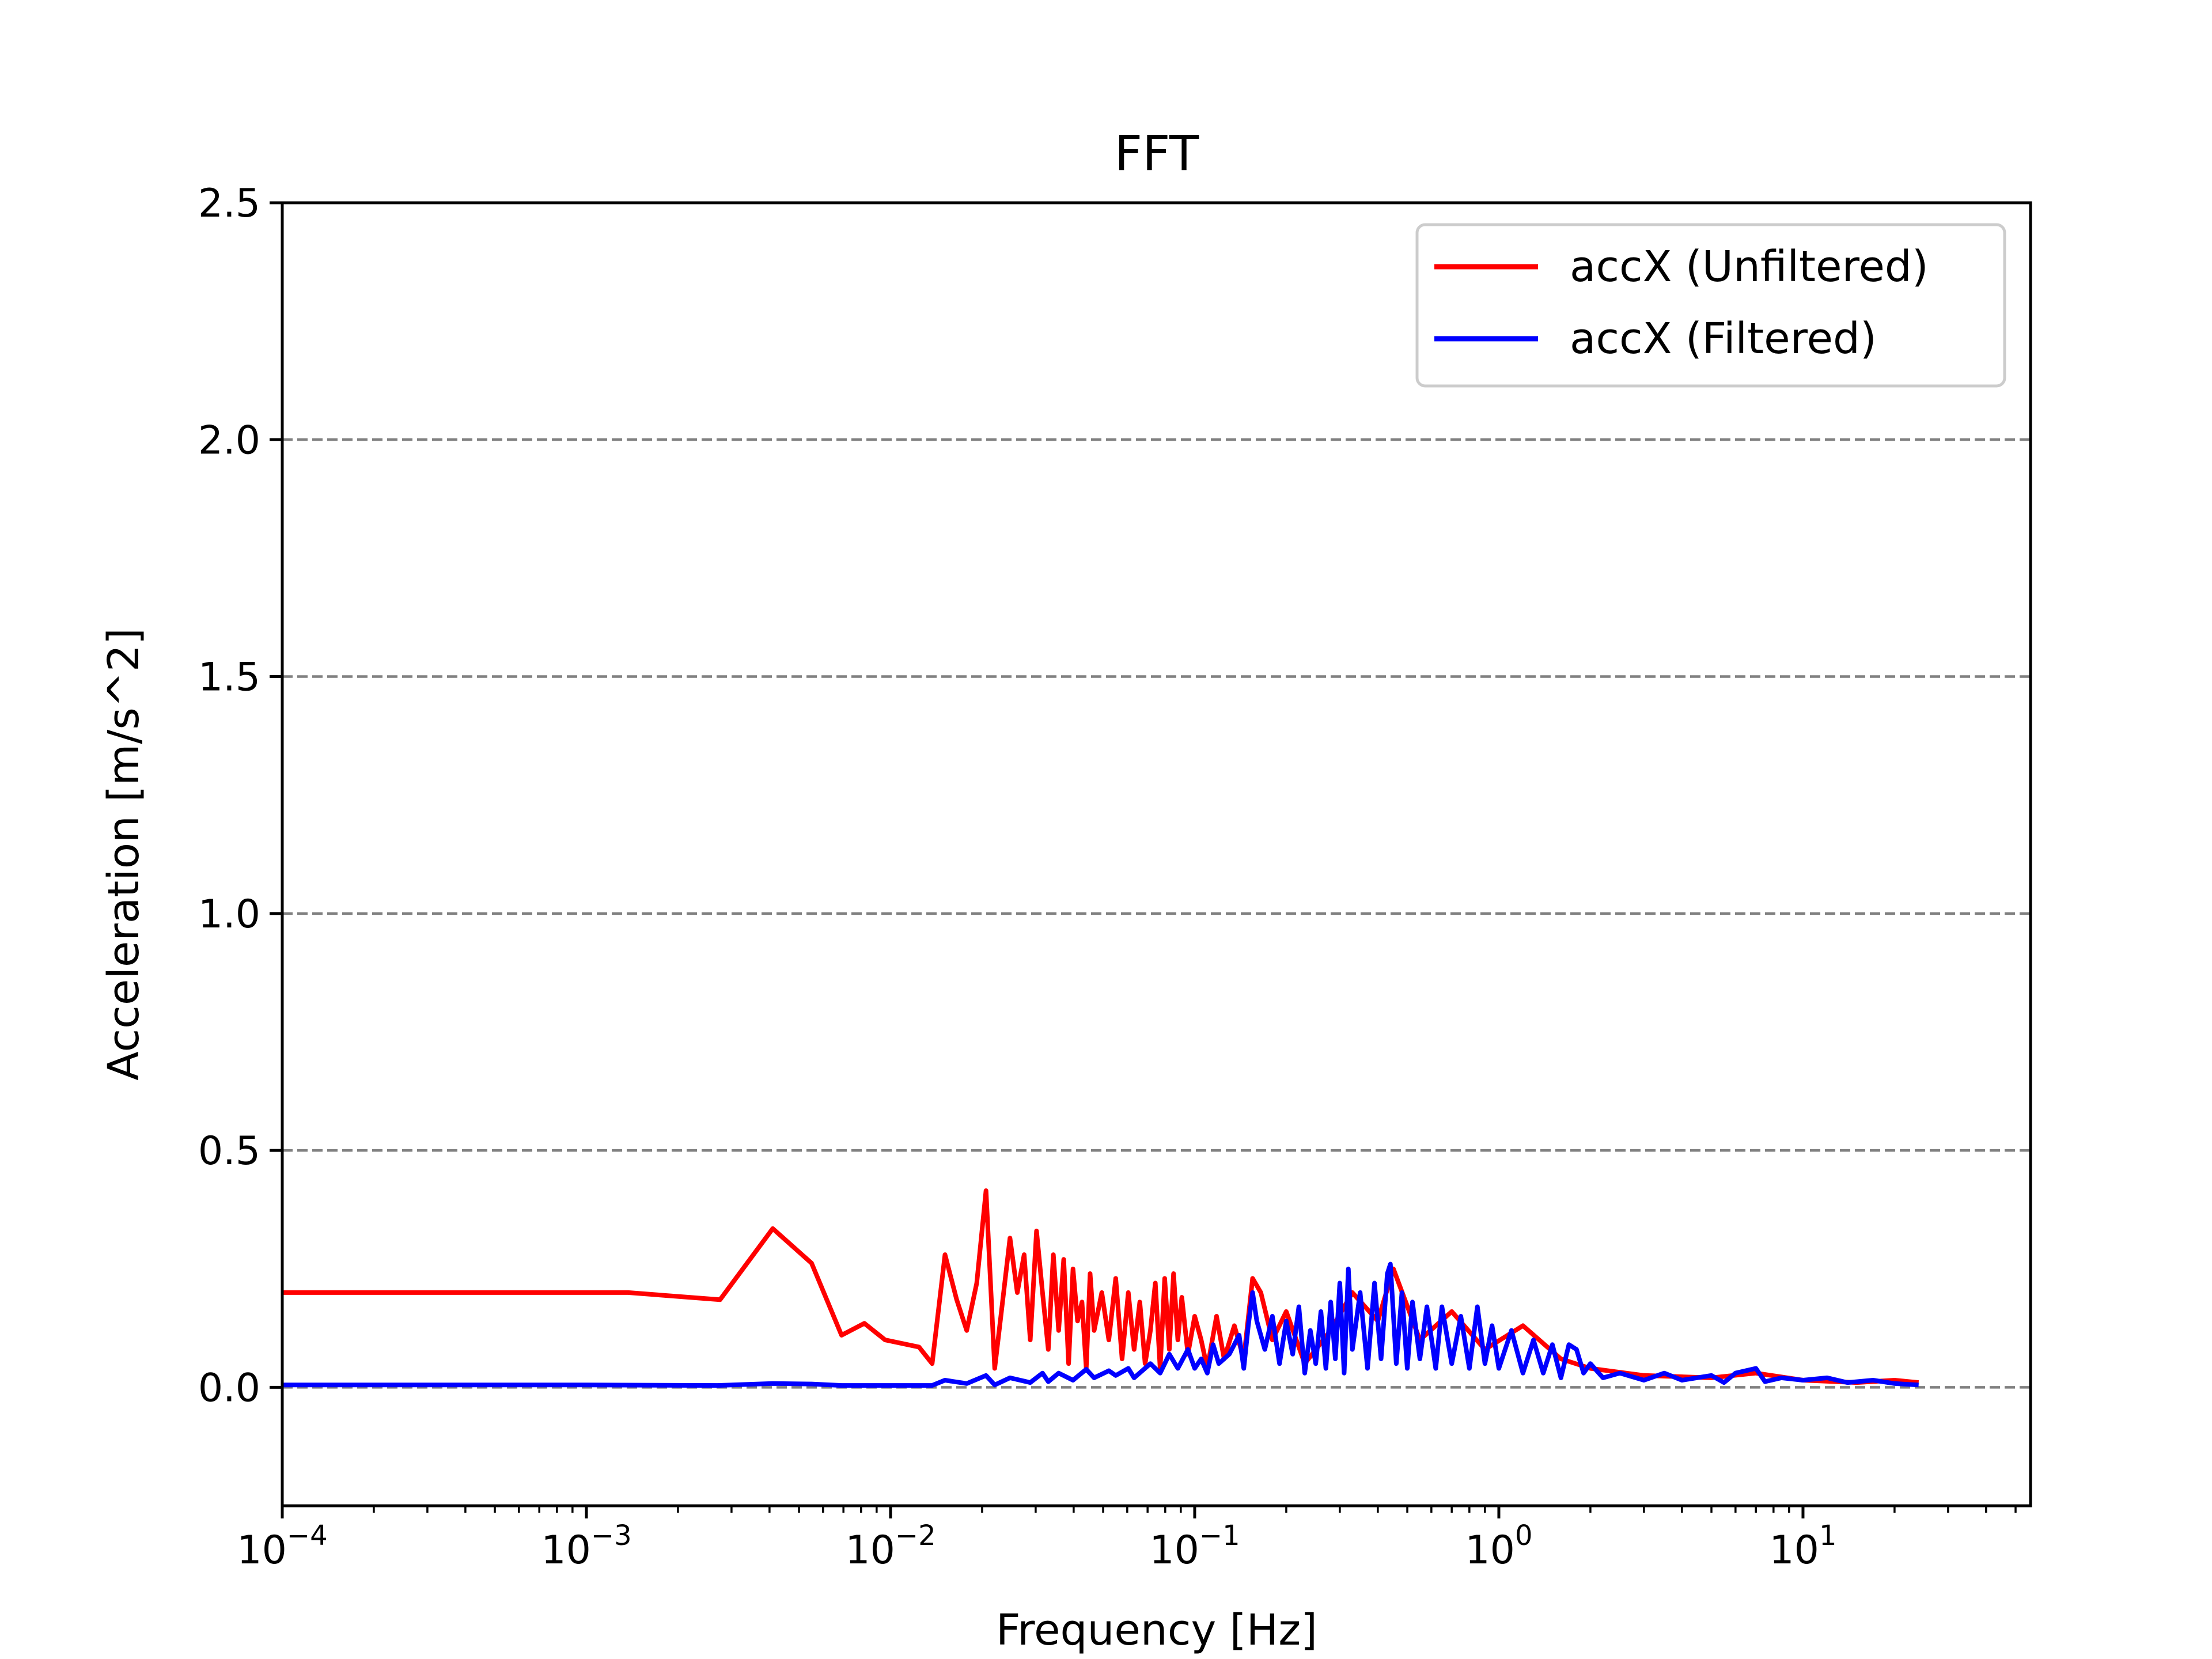  Describe the element at coordinates (1157, 153) in the screenshot. I see `chart-title: FFT` at that location.